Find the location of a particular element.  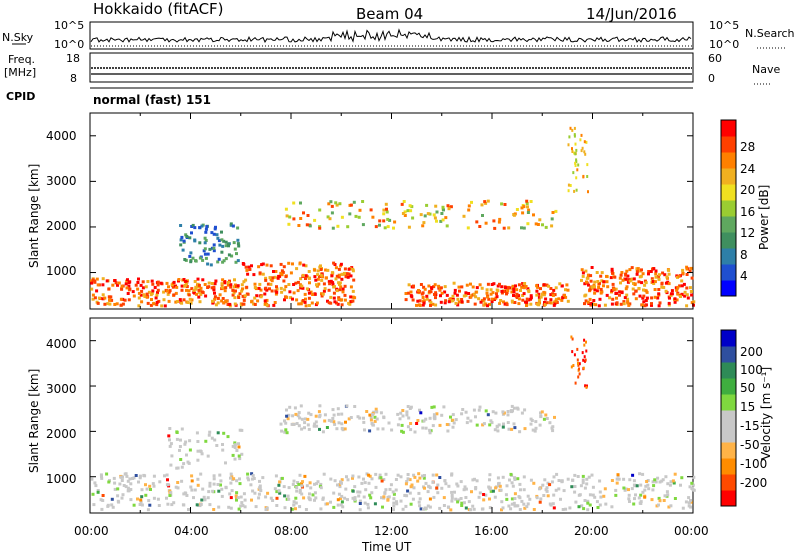

velocity-ytick-4000: 4000 is located at coordinates (61, 344).